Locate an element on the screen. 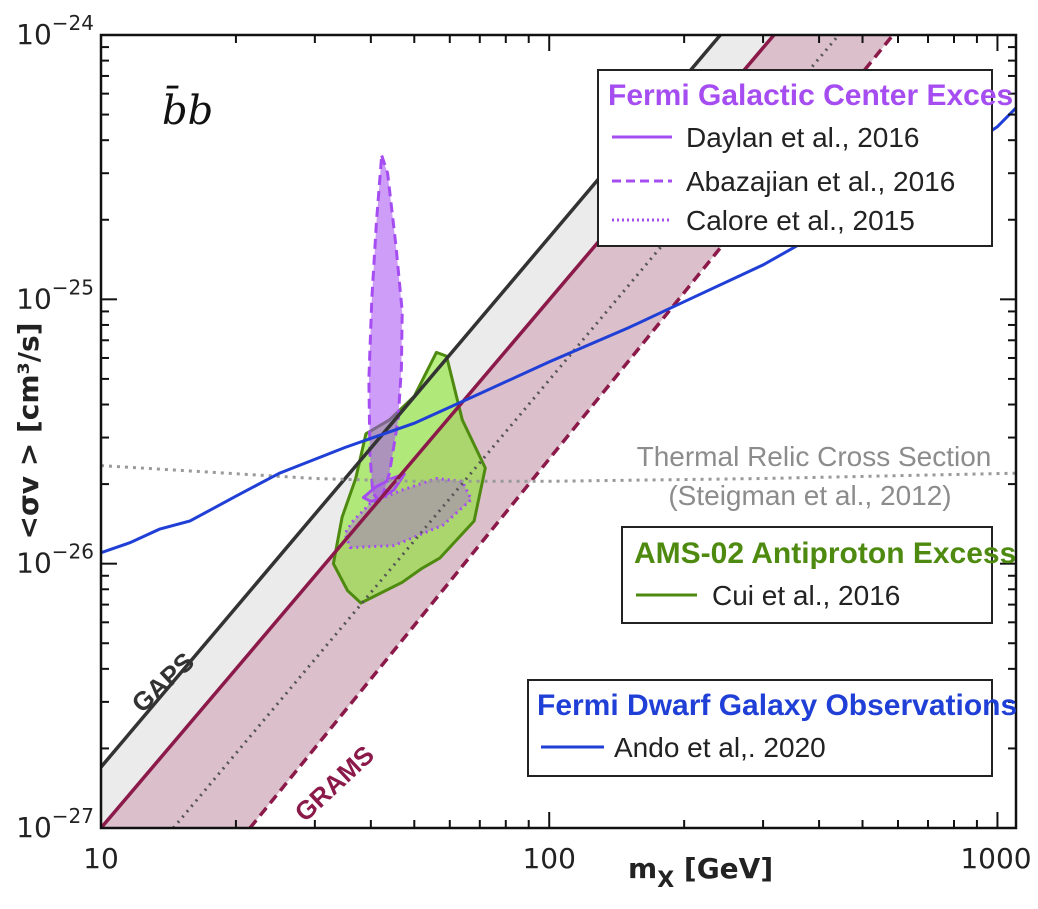 This screenshot has width=1038, height=909. contours-layer is located at coordinates (409, 379).